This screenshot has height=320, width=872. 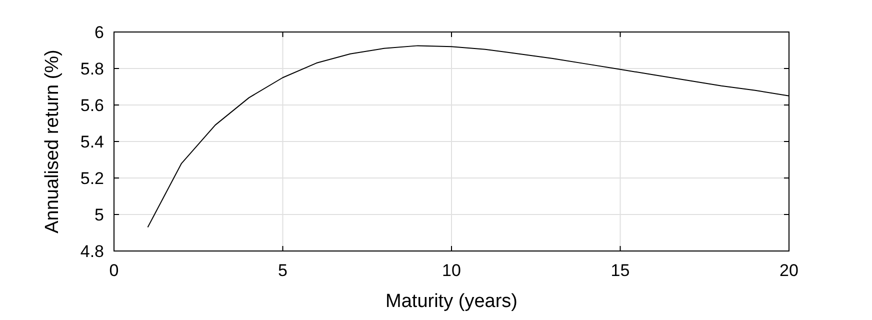 I want to click on x-tick-label: 15, so click(x=620, y=270).